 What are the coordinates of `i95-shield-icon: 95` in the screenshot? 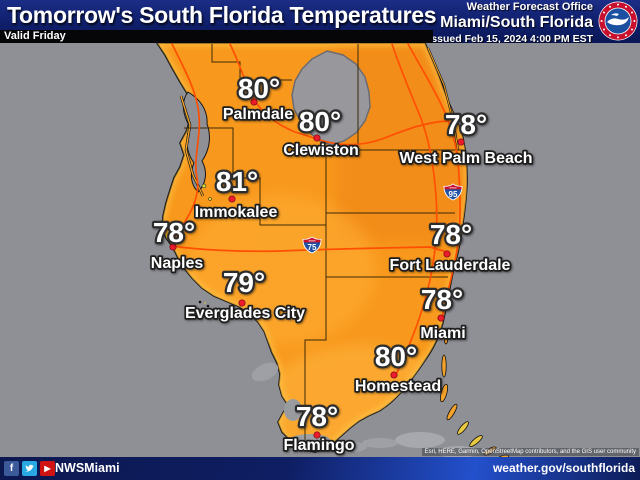 It's located at (453, 192).